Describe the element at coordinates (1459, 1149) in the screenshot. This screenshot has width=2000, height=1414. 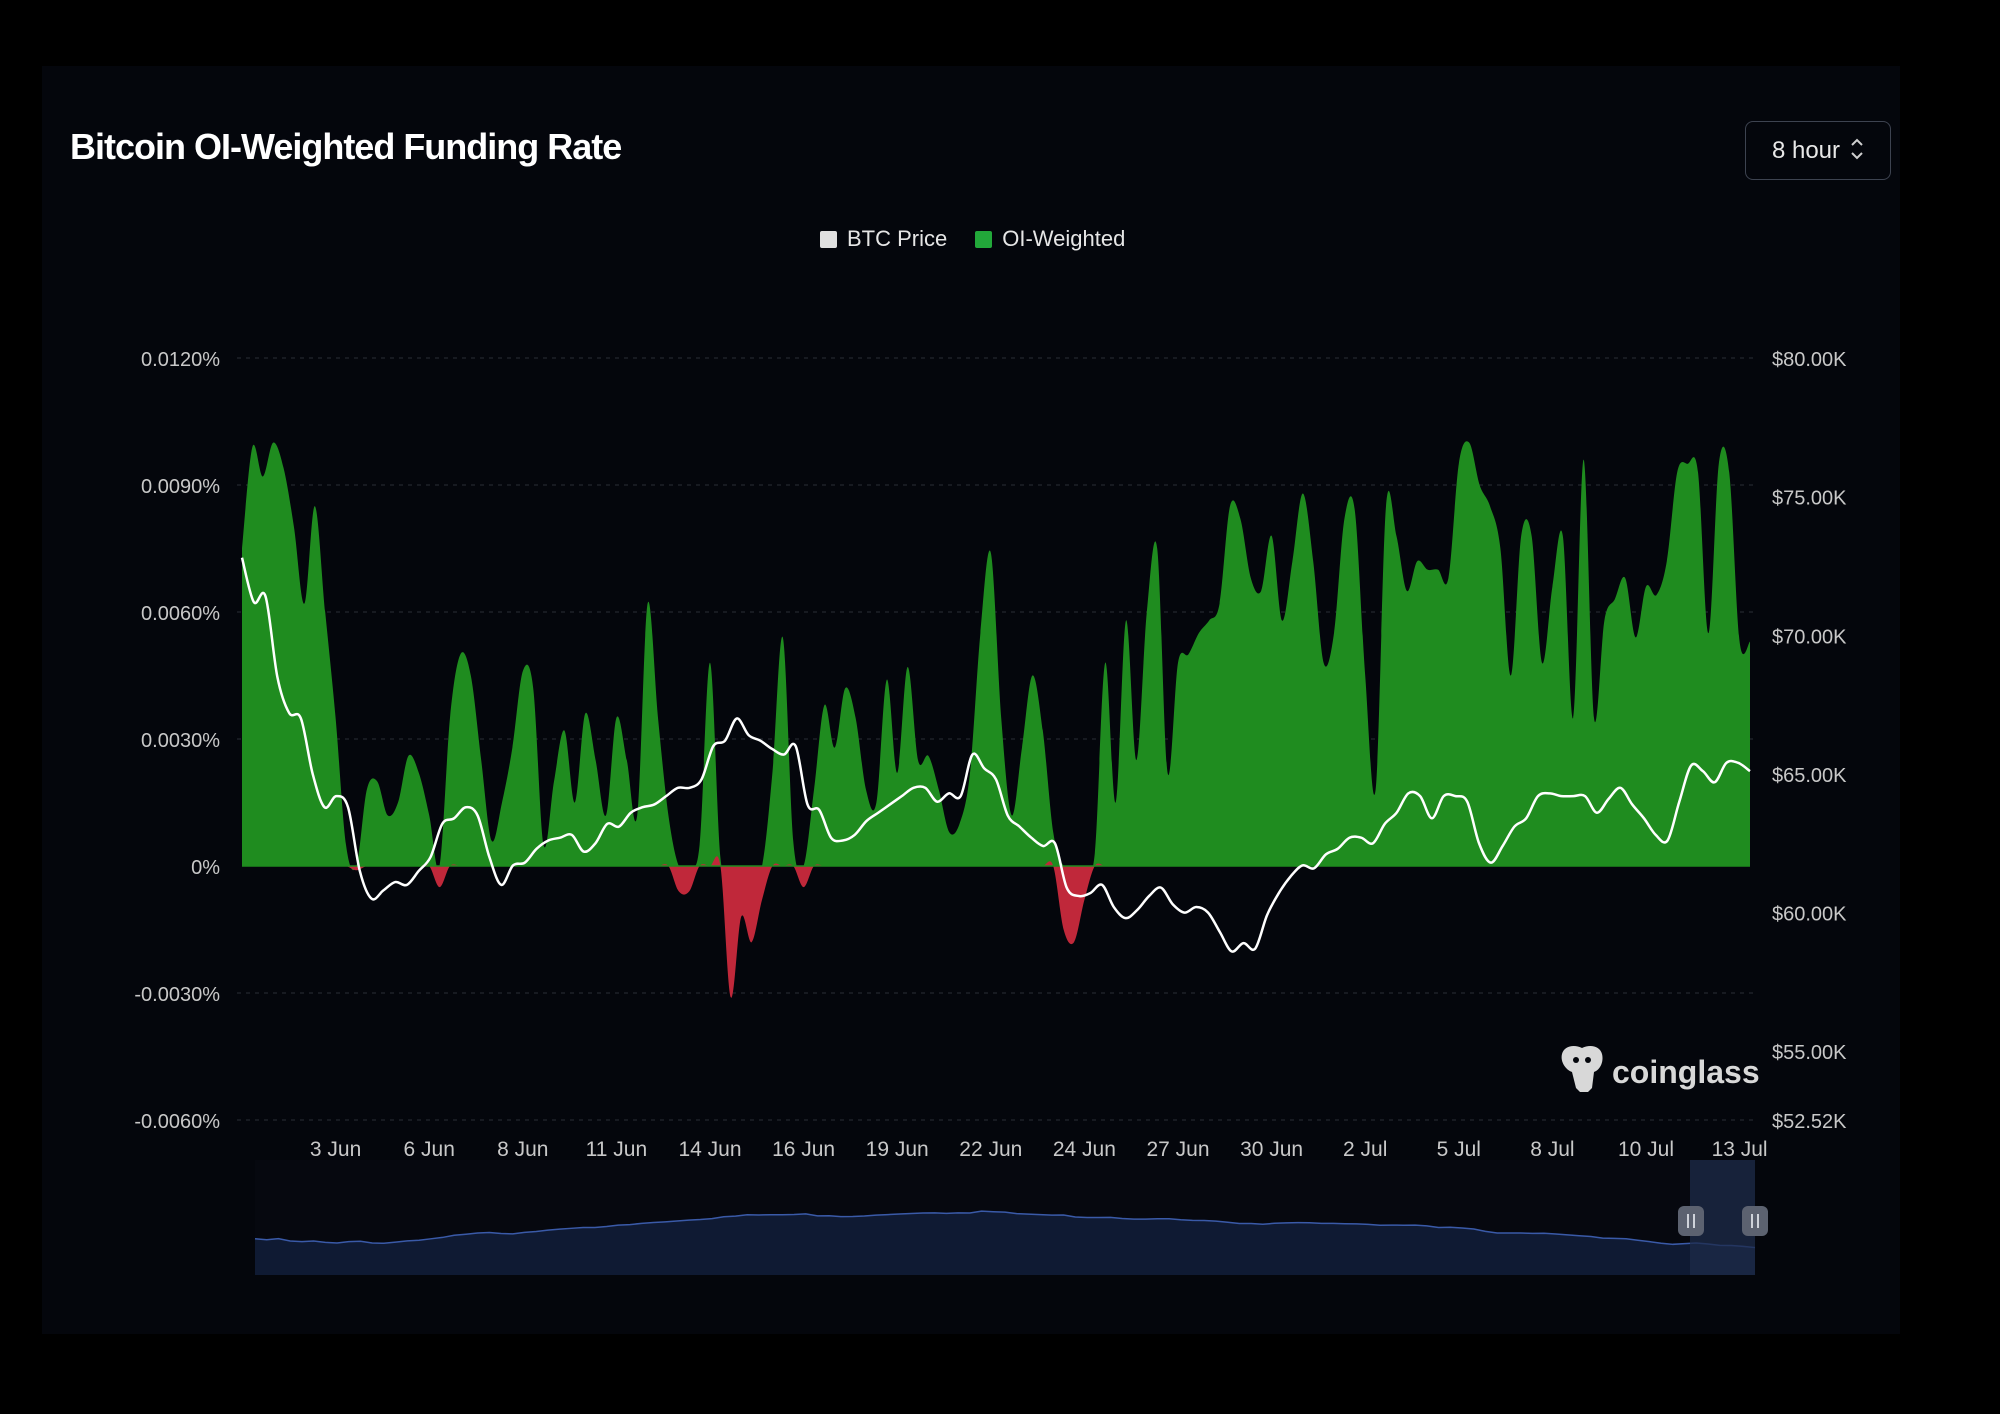
I see `x-tick-label: 5 Jul` at that location.